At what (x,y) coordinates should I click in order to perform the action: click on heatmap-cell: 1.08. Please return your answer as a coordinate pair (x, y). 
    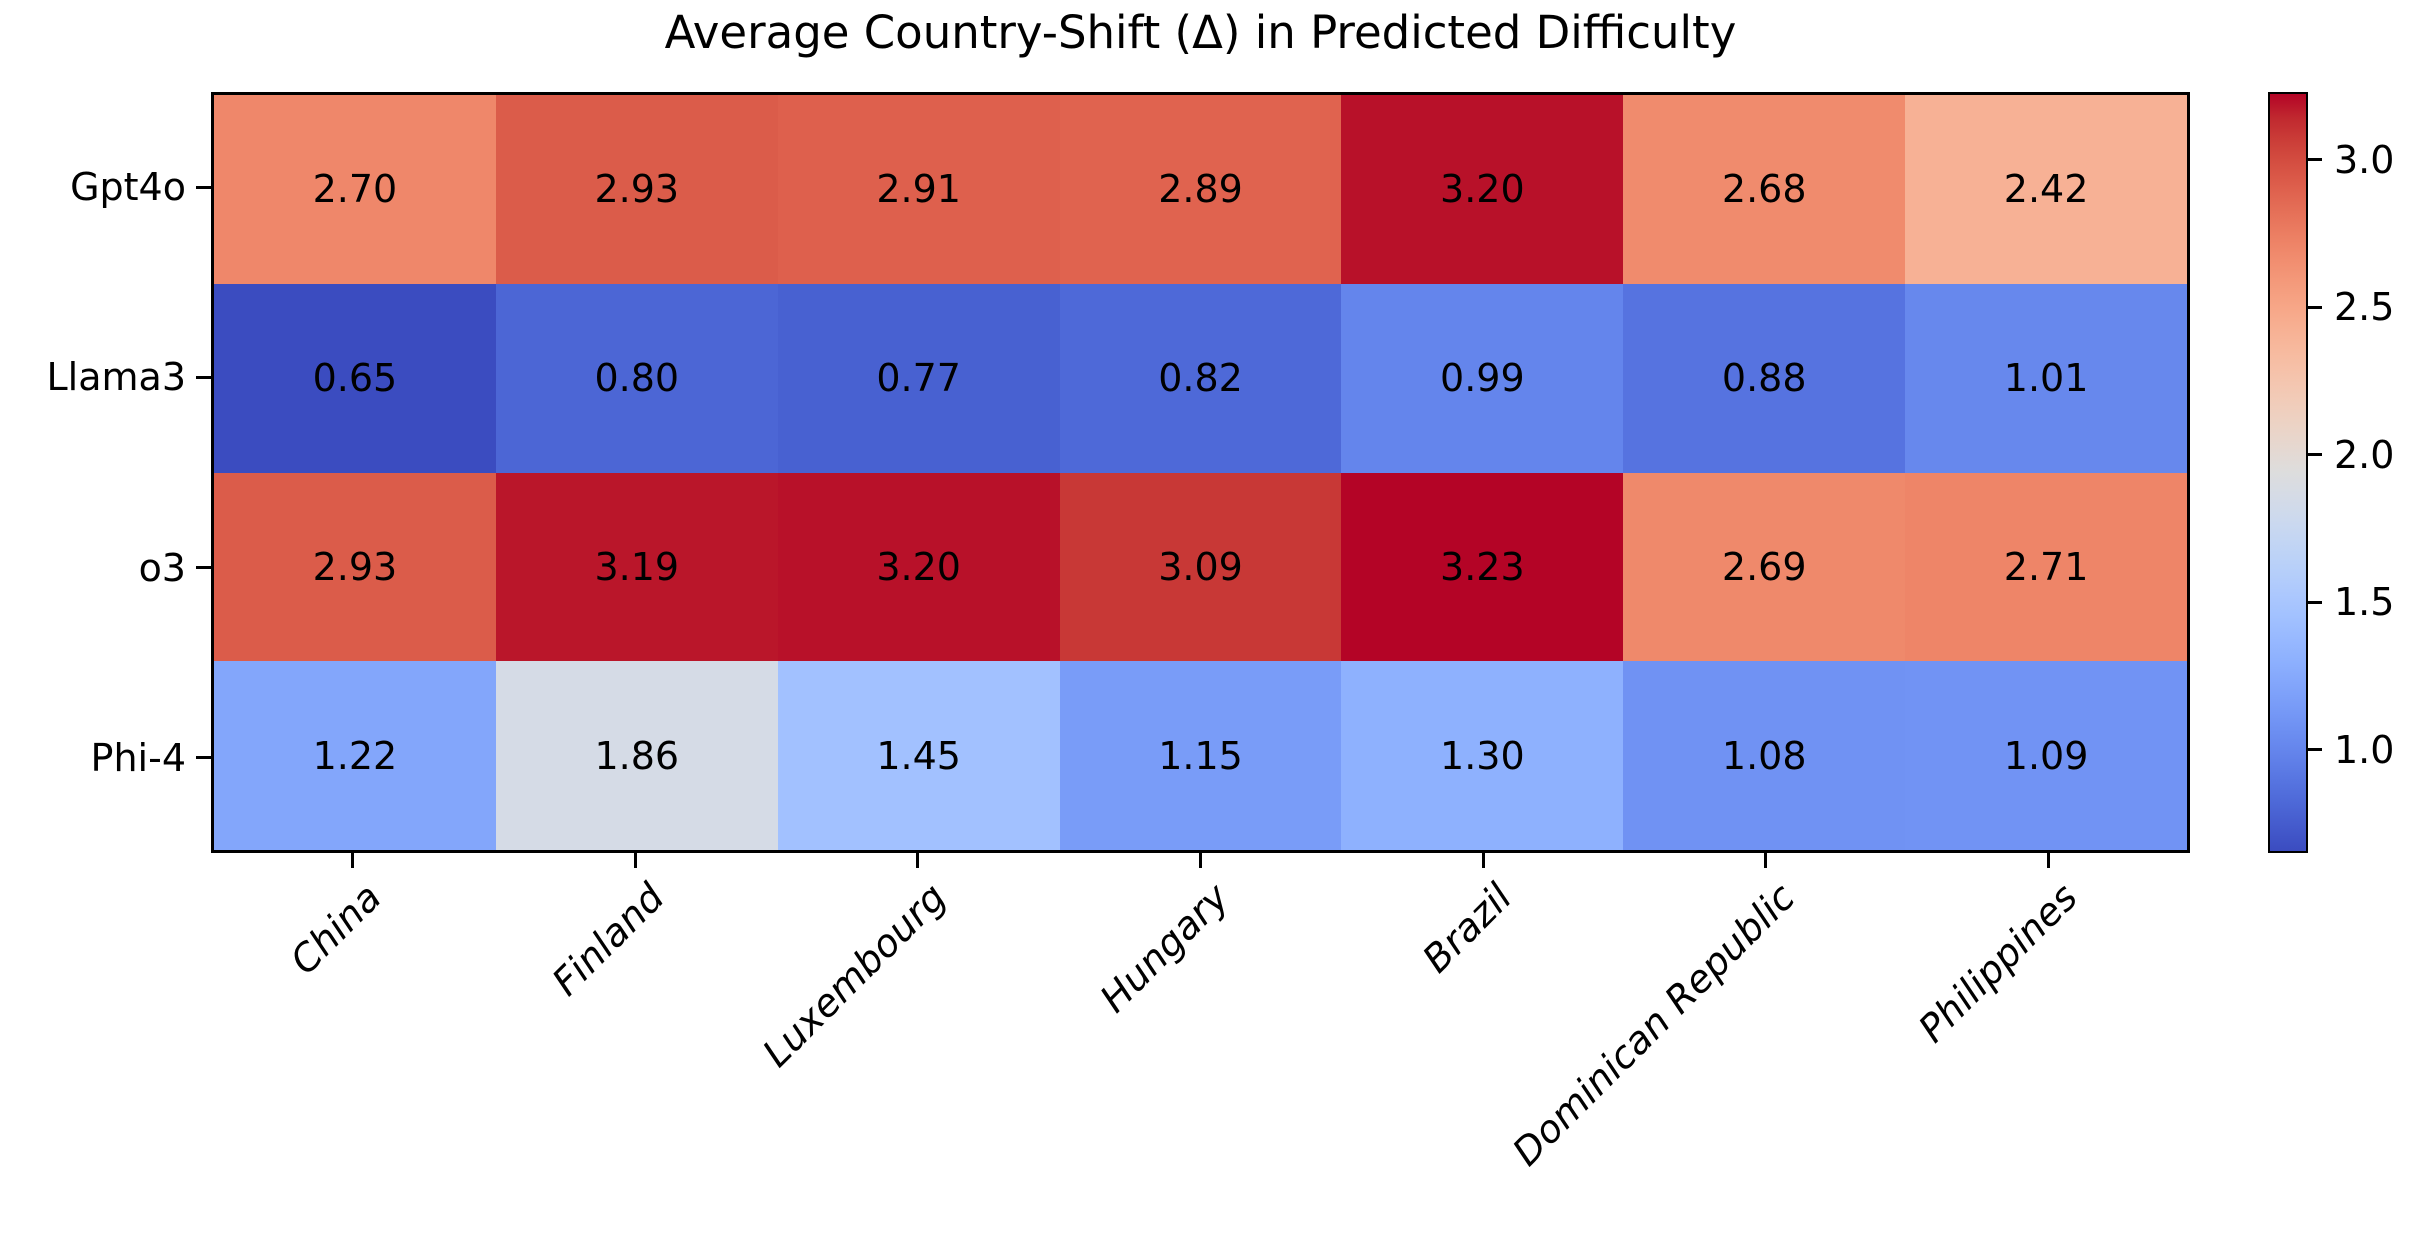
    Looking at the image, I should click on (1764, 755).